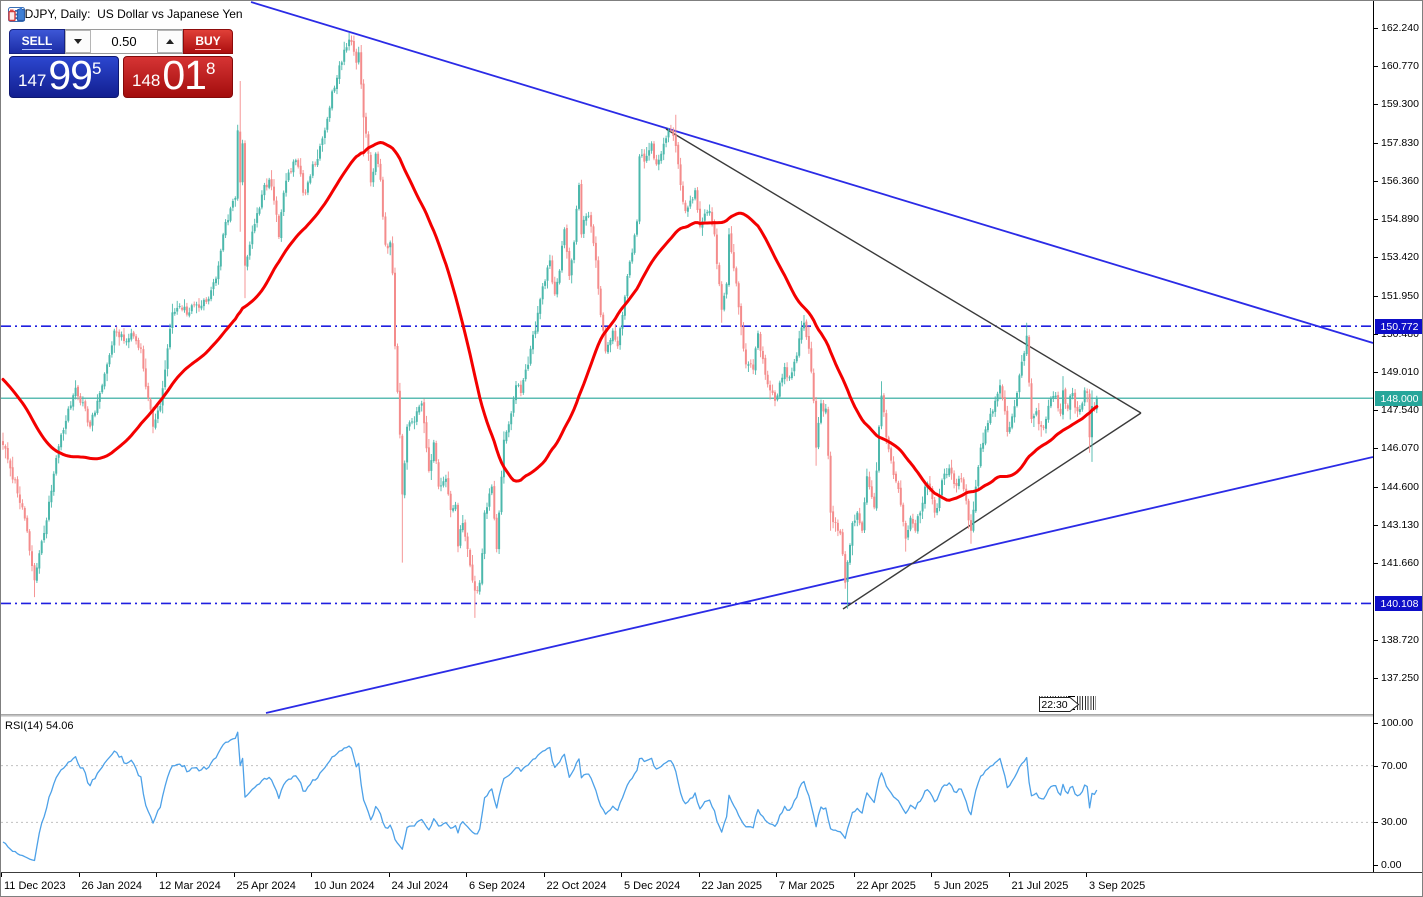 Image resolution: width=1423 pixels, height=897 pixels. Describe the element at coordinates (184, 75) in the screenshot. I see `buy-price-pips: 01` at that location.